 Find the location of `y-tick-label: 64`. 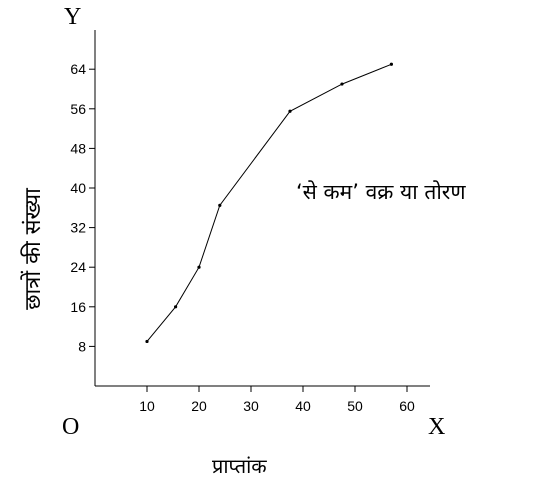

y-tick-label: 64 is located at coordinates (78, 69).